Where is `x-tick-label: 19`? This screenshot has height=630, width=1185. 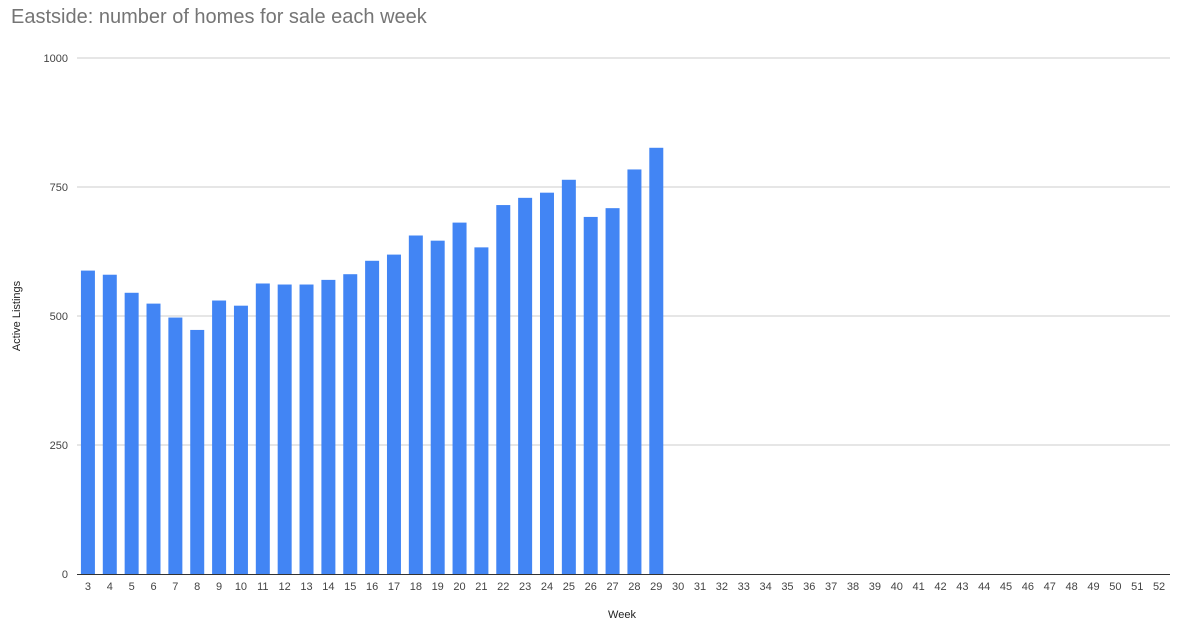 x-tick-label: 19 is located at coordinates (438, 587).